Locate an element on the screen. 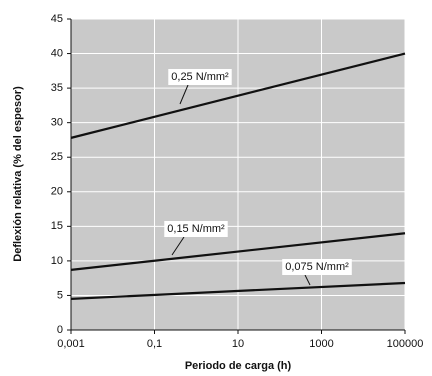  y-tick-label: 25 is located at coordinates (57, 157).